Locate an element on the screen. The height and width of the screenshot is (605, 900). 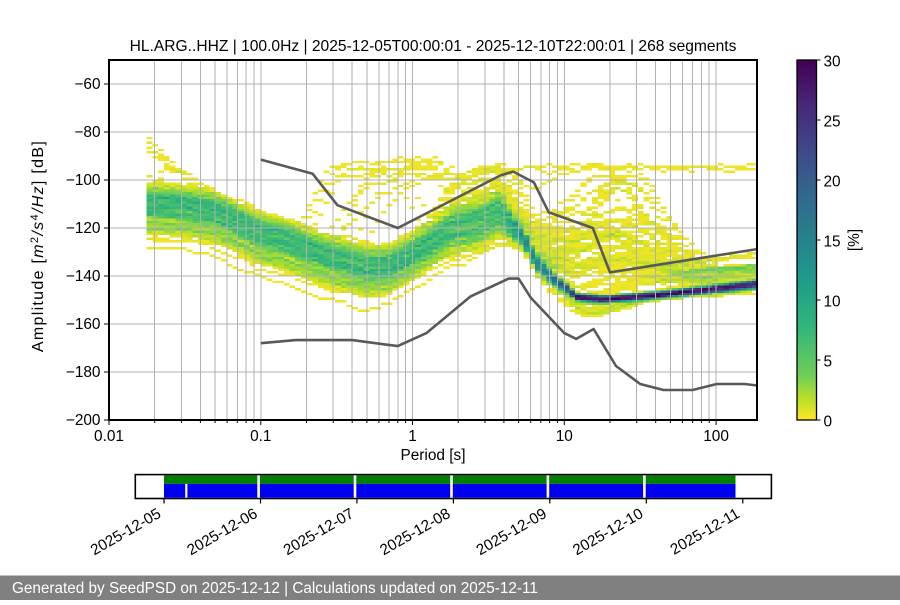
svg-text: −140 is located at coordinates (83, 276).